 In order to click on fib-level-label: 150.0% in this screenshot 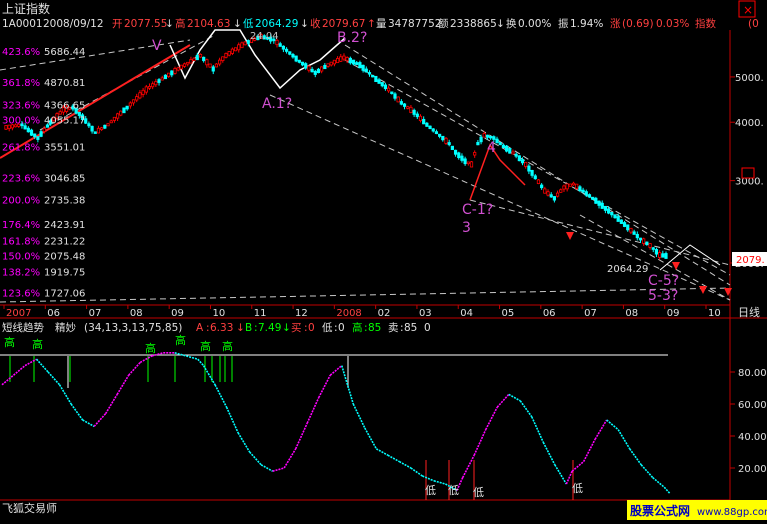, I will do `click(21, 256)`.